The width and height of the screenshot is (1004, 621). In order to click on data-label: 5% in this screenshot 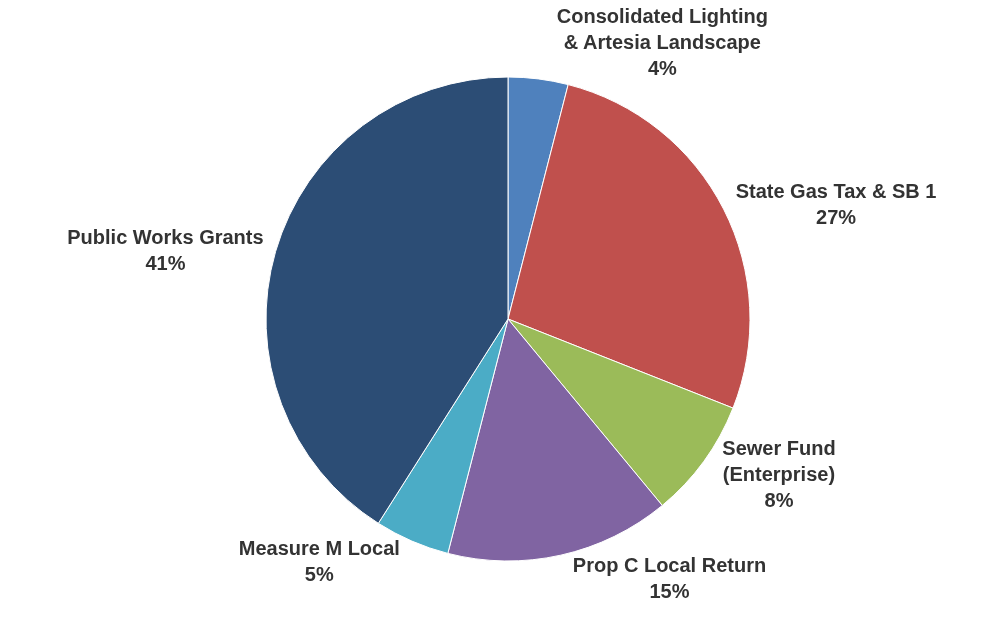, I will do `click(319, 574)`.